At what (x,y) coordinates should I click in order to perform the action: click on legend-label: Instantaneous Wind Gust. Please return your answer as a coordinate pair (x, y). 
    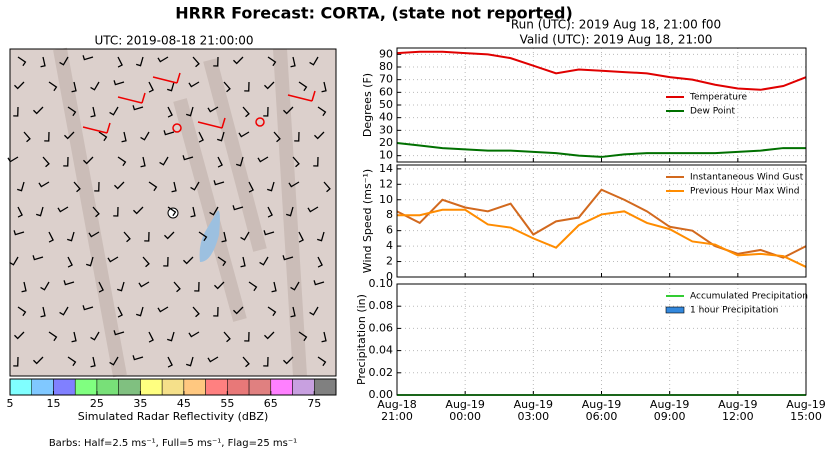
    Looking at the image, I should click on (747, 178).